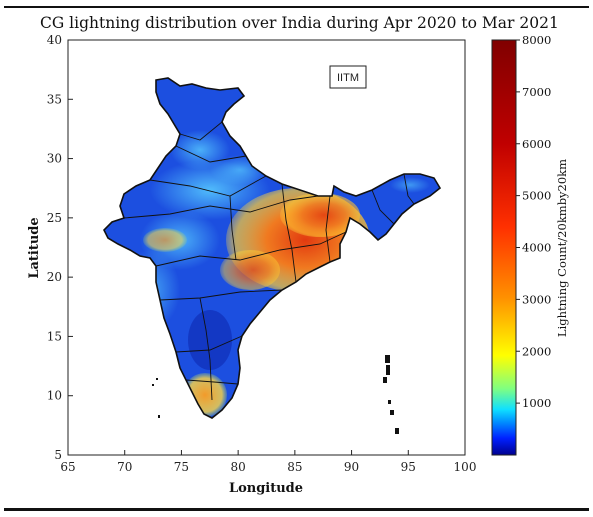 This screenshot has width=593, height=517. Describe the element at coordinates (54, 396) in the screenshot. I see `y-tick-label: 10` at that location.